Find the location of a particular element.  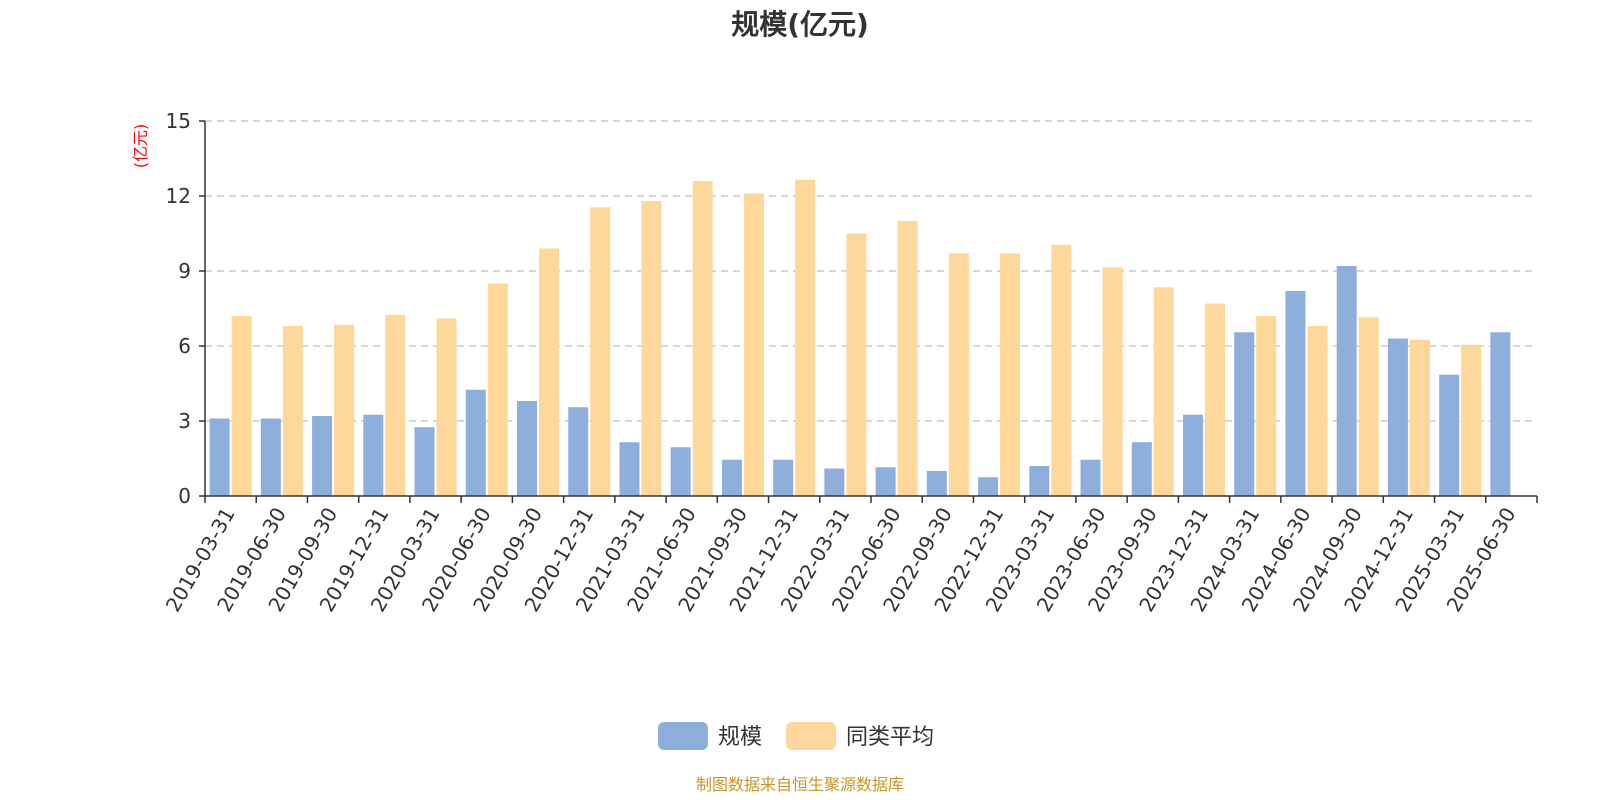

legend-label-series-2: 同类平均 is located at coordinates (890, 737).